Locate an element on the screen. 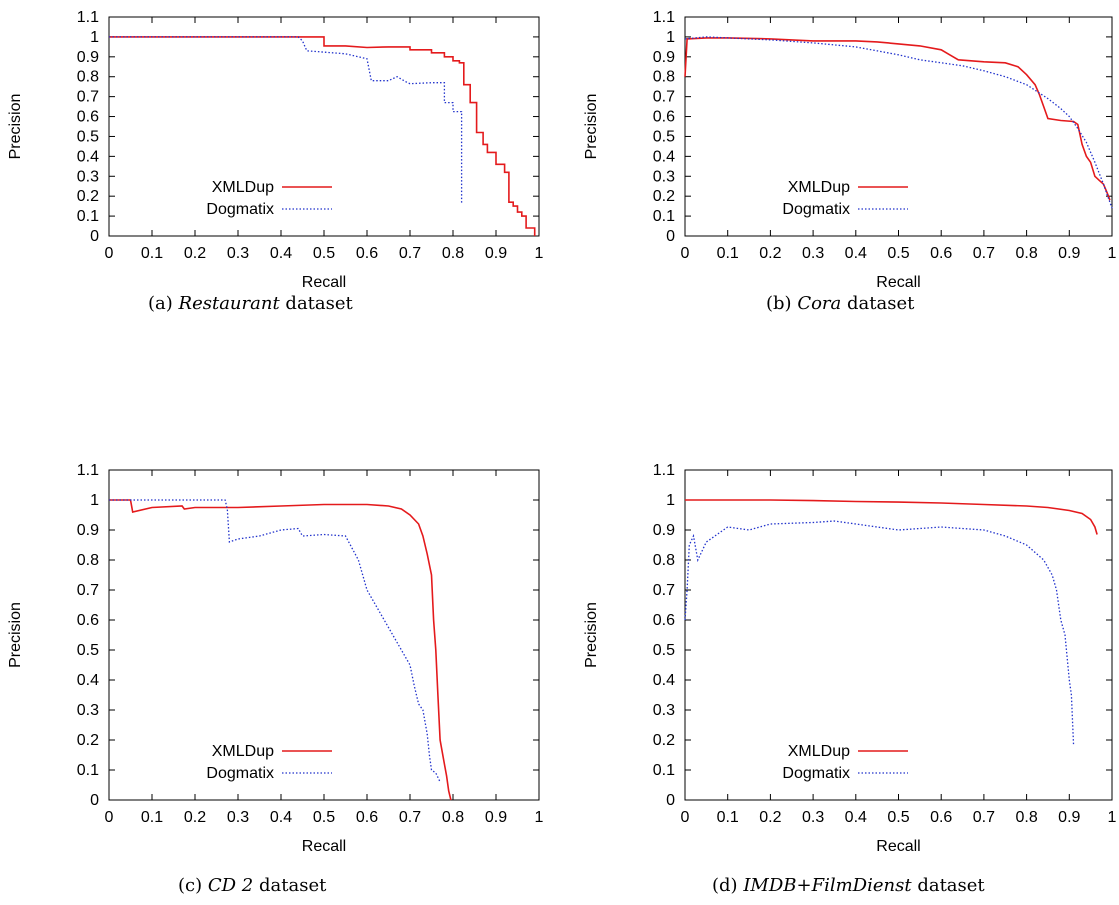 Image resolution: width=1119 pixels, height=905 pixels. caption-cora: (b) Cora dataset is located at coordinates (840, 303).